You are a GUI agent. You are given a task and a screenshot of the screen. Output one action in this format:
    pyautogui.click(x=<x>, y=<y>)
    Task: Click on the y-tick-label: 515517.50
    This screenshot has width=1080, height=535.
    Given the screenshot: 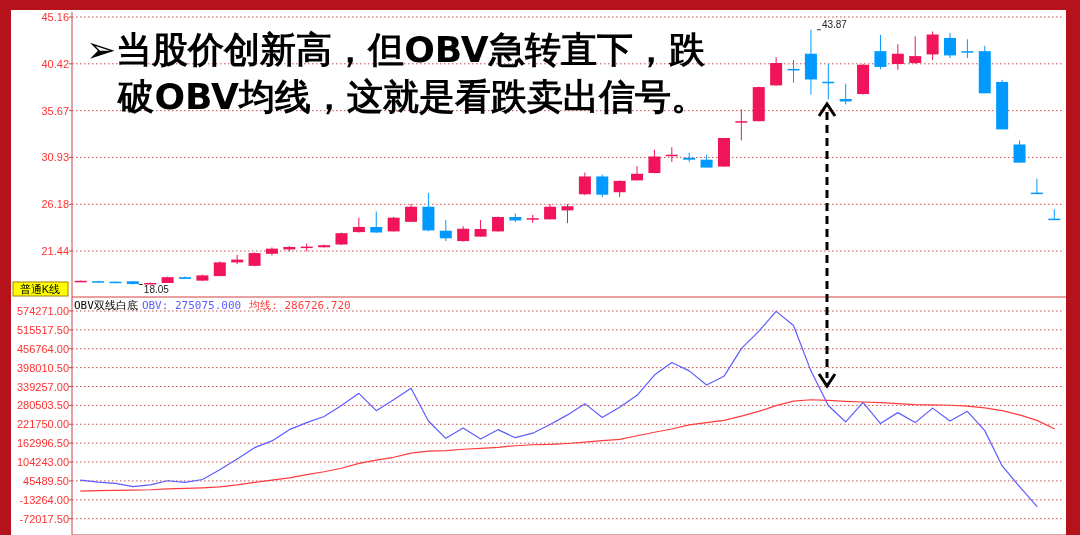 What is the action you would take?
    pyautogui.click(x=43, y=329)
    